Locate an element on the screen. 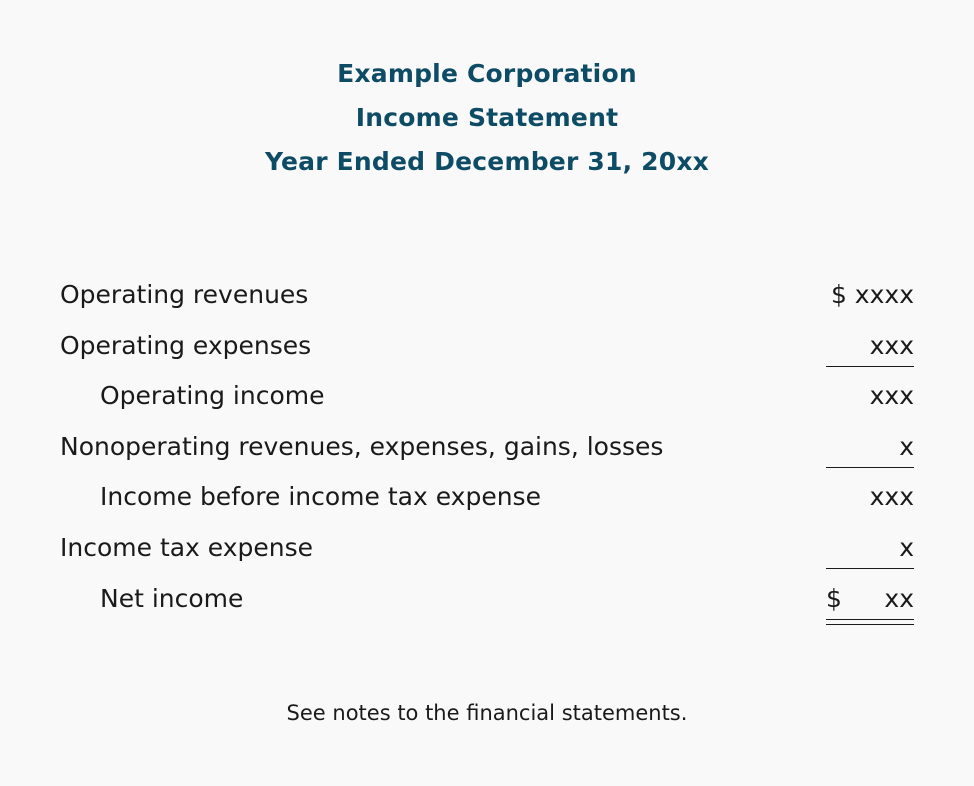 The image size is (974, 786). statement-period: Year Ended December 31, 20xx is located at coordinates (487, 161).